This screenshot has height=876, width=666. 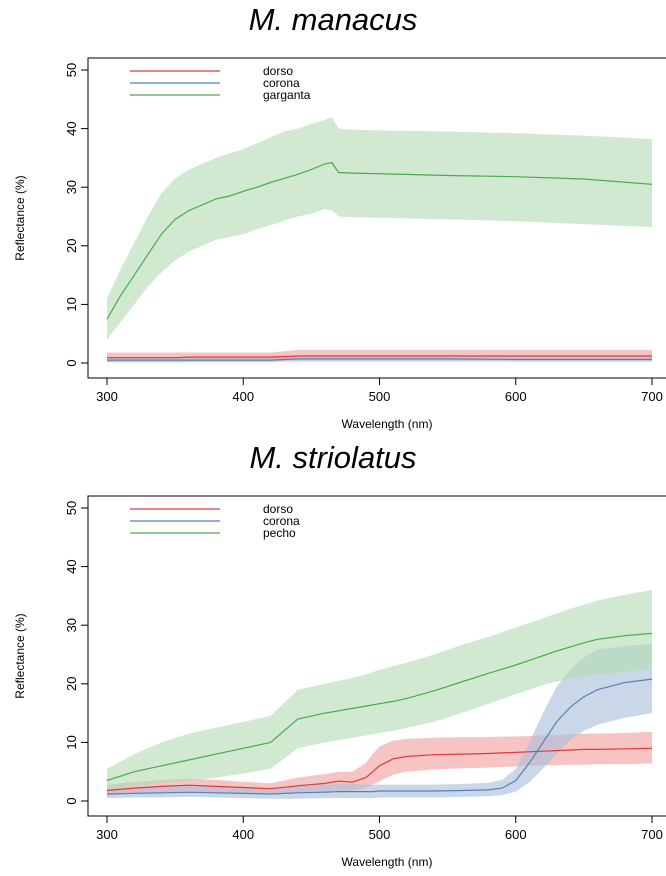 I want to click on series-line-pecho, so click(x=379, y=707).